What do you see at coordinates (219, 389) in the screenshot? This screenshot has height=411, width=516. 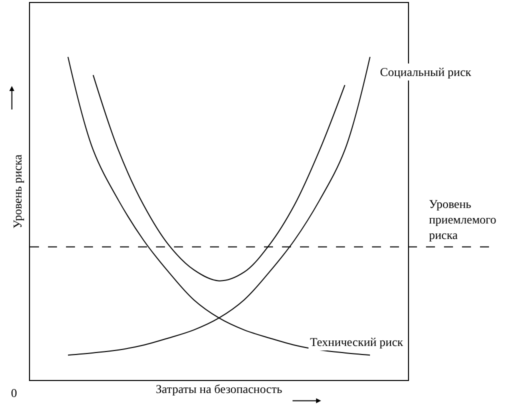 I see `x-axis-title: Затраты на безопасность` at bounding box center [219, 389].